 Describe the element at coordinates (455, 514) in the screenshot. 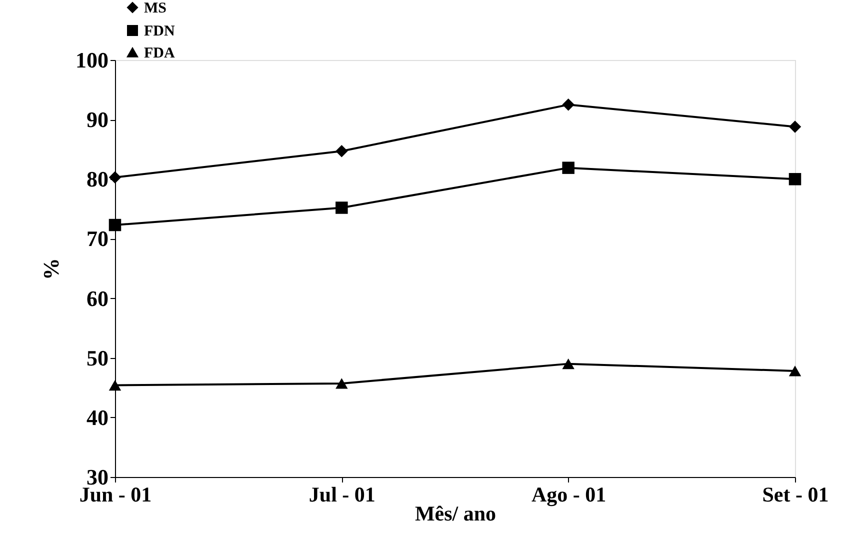

I see `x-axis-title: Mês/ ano` at that location.